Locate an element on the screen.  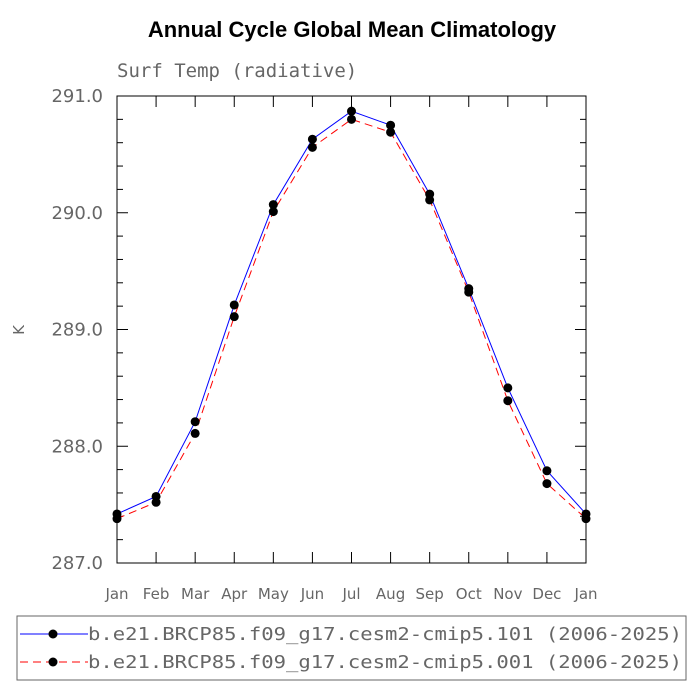
y-tick-label: 291.0 is located at coordinates (77, 96).